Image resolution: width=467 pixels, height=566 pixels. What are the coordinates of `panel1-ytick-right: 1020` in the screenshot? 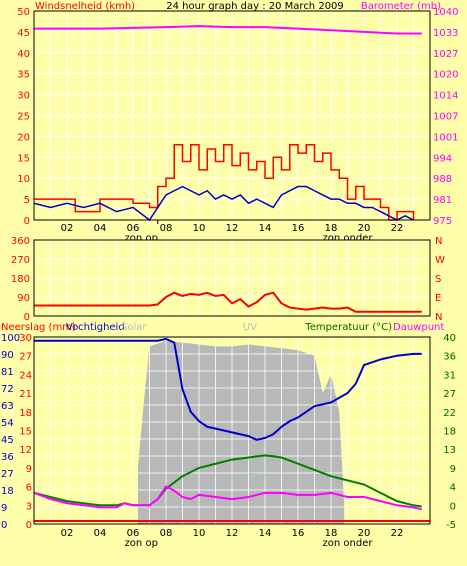 It's located at (445, 75).